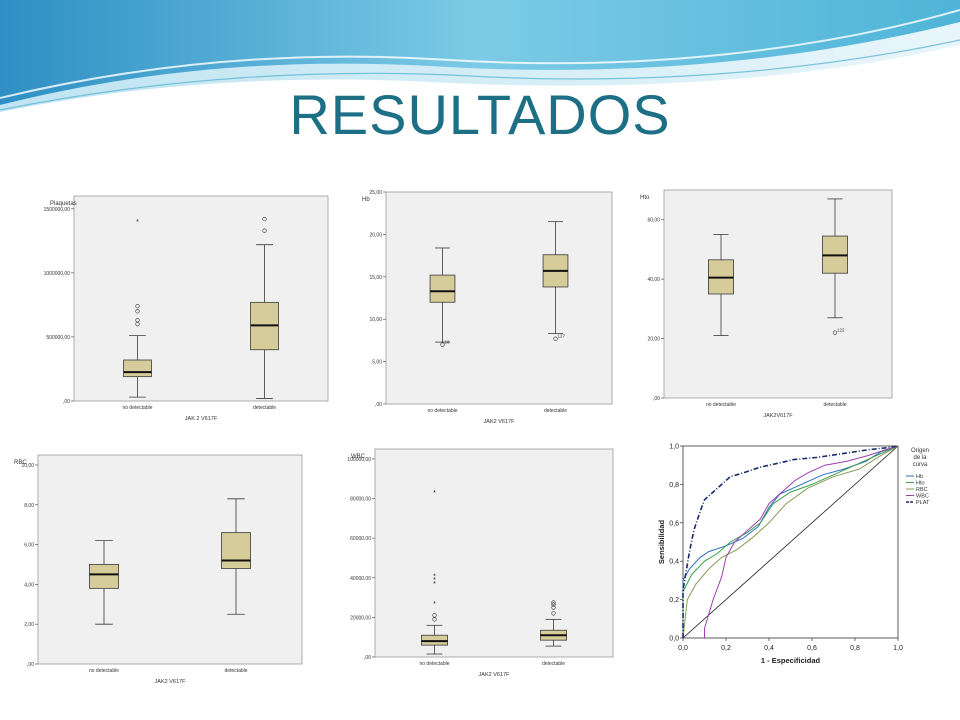 This screenshot has height=720, width=960. Describe the element at coordinates (674, 447) in the screenshot. I see `y-tick-label: 1,0` at that location.